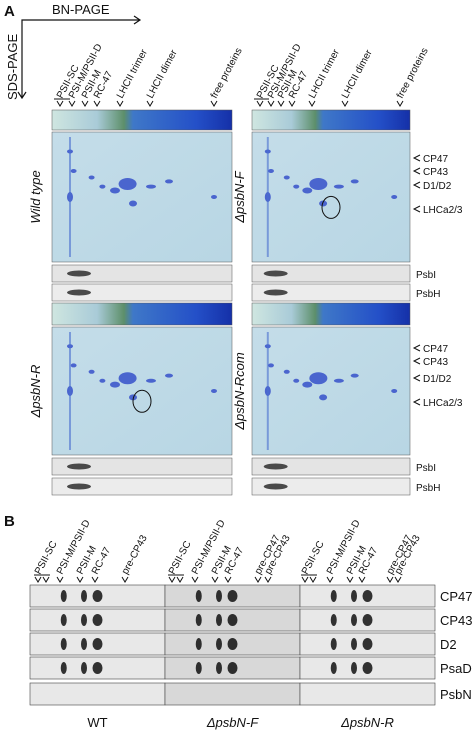  I want to click on blot-label: PsbH, so click(428, 488).